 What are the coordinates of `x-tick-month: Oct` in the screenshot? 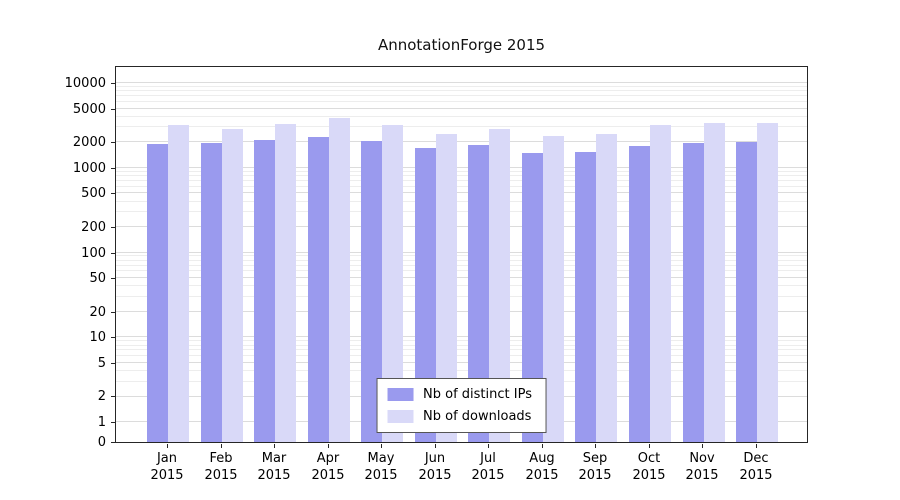 It's located at (649, 458).